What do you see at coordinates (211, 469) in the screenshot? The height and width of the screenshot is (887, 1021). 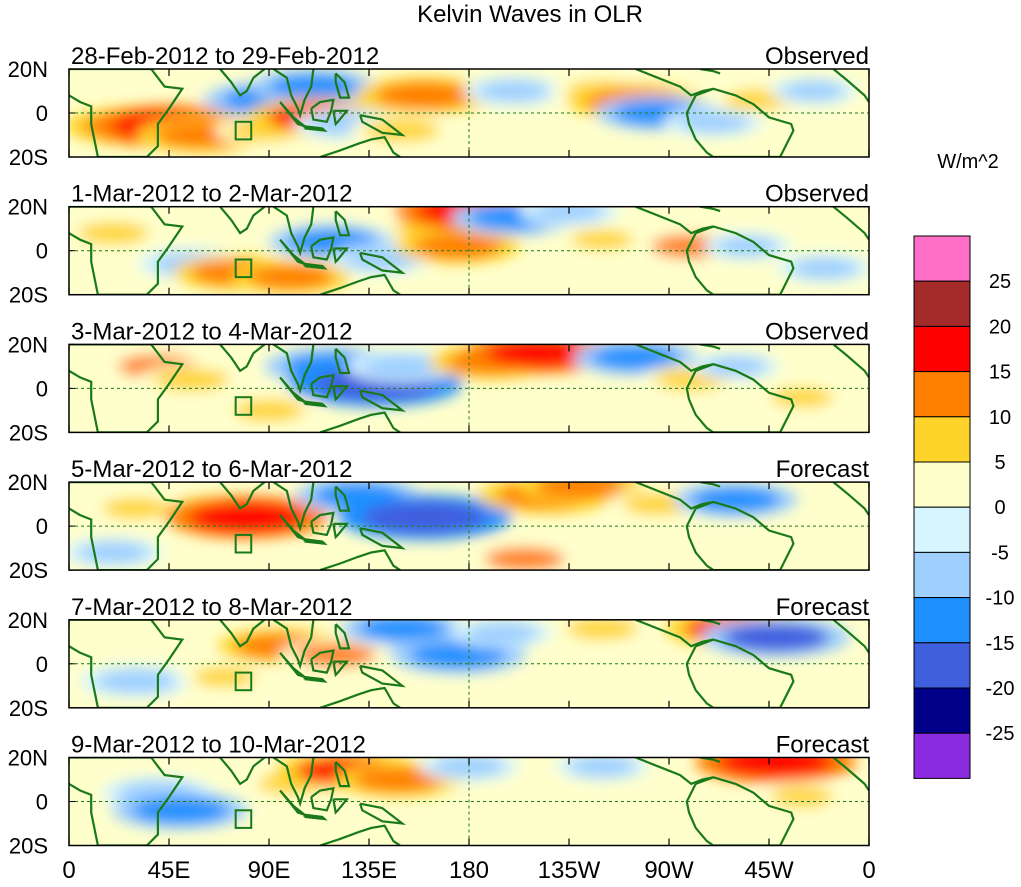 I see `panel-period: 5-Mar-2012 to 6-Mar-2012` at bounding box center [211, 469].